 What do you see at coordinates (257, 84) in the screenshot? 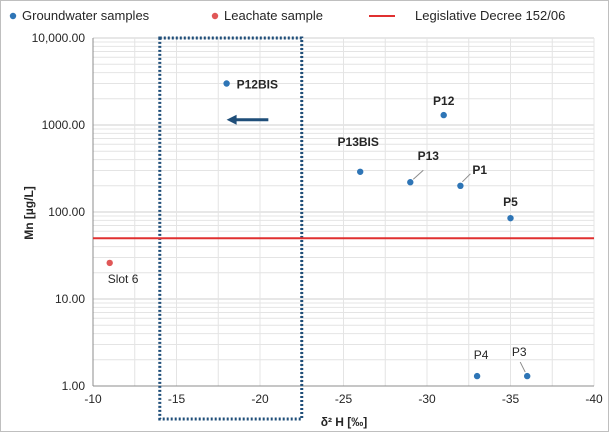
I see `point-label: P12BIS` at bounding box center [257, 84].